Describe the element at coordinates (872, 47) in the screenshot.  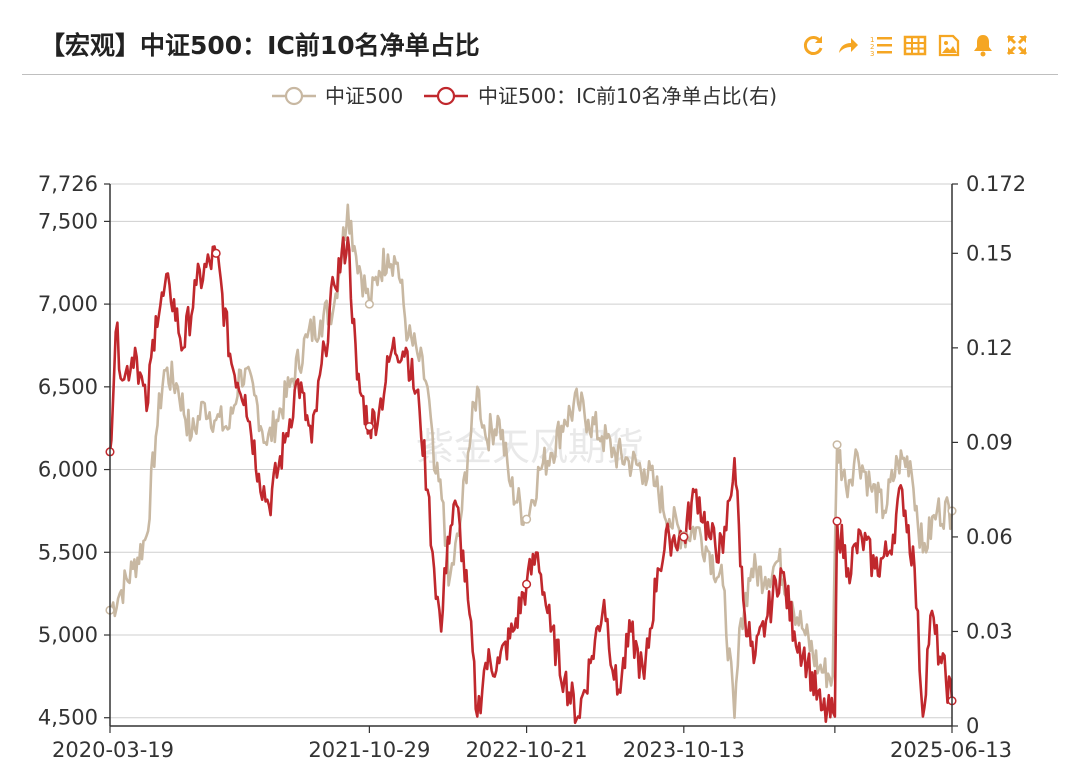
I see `svg-text: 2` at that location.